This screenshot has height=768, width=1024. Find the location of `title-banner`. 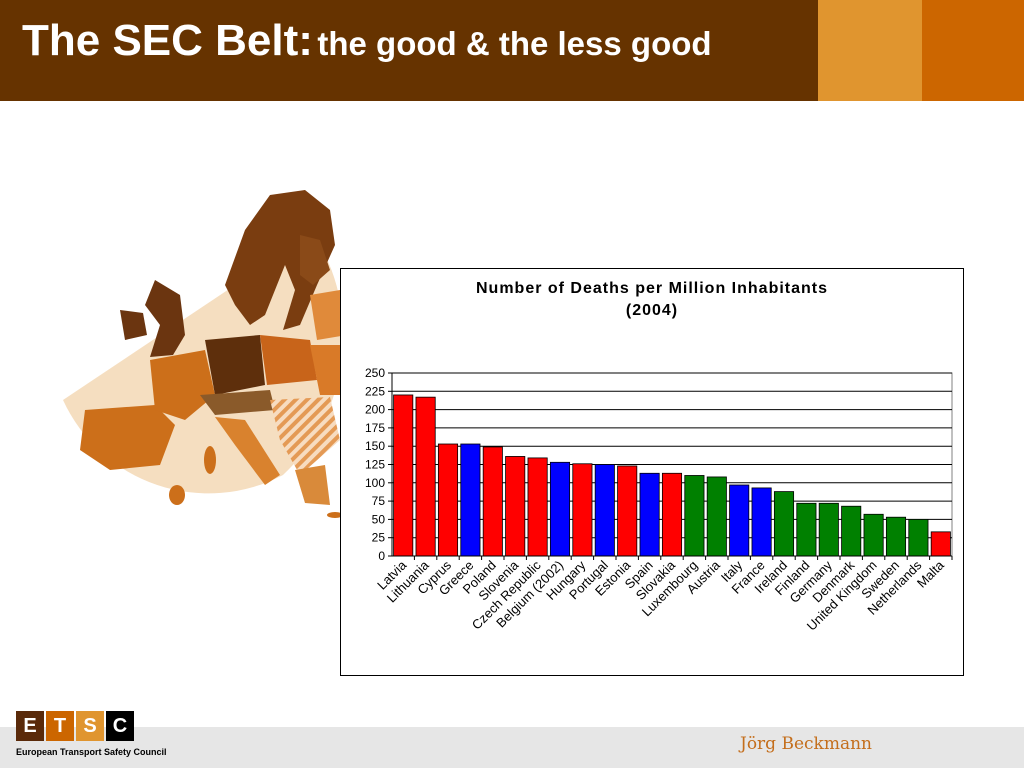

title-banner is located at coordinates (409, 50).